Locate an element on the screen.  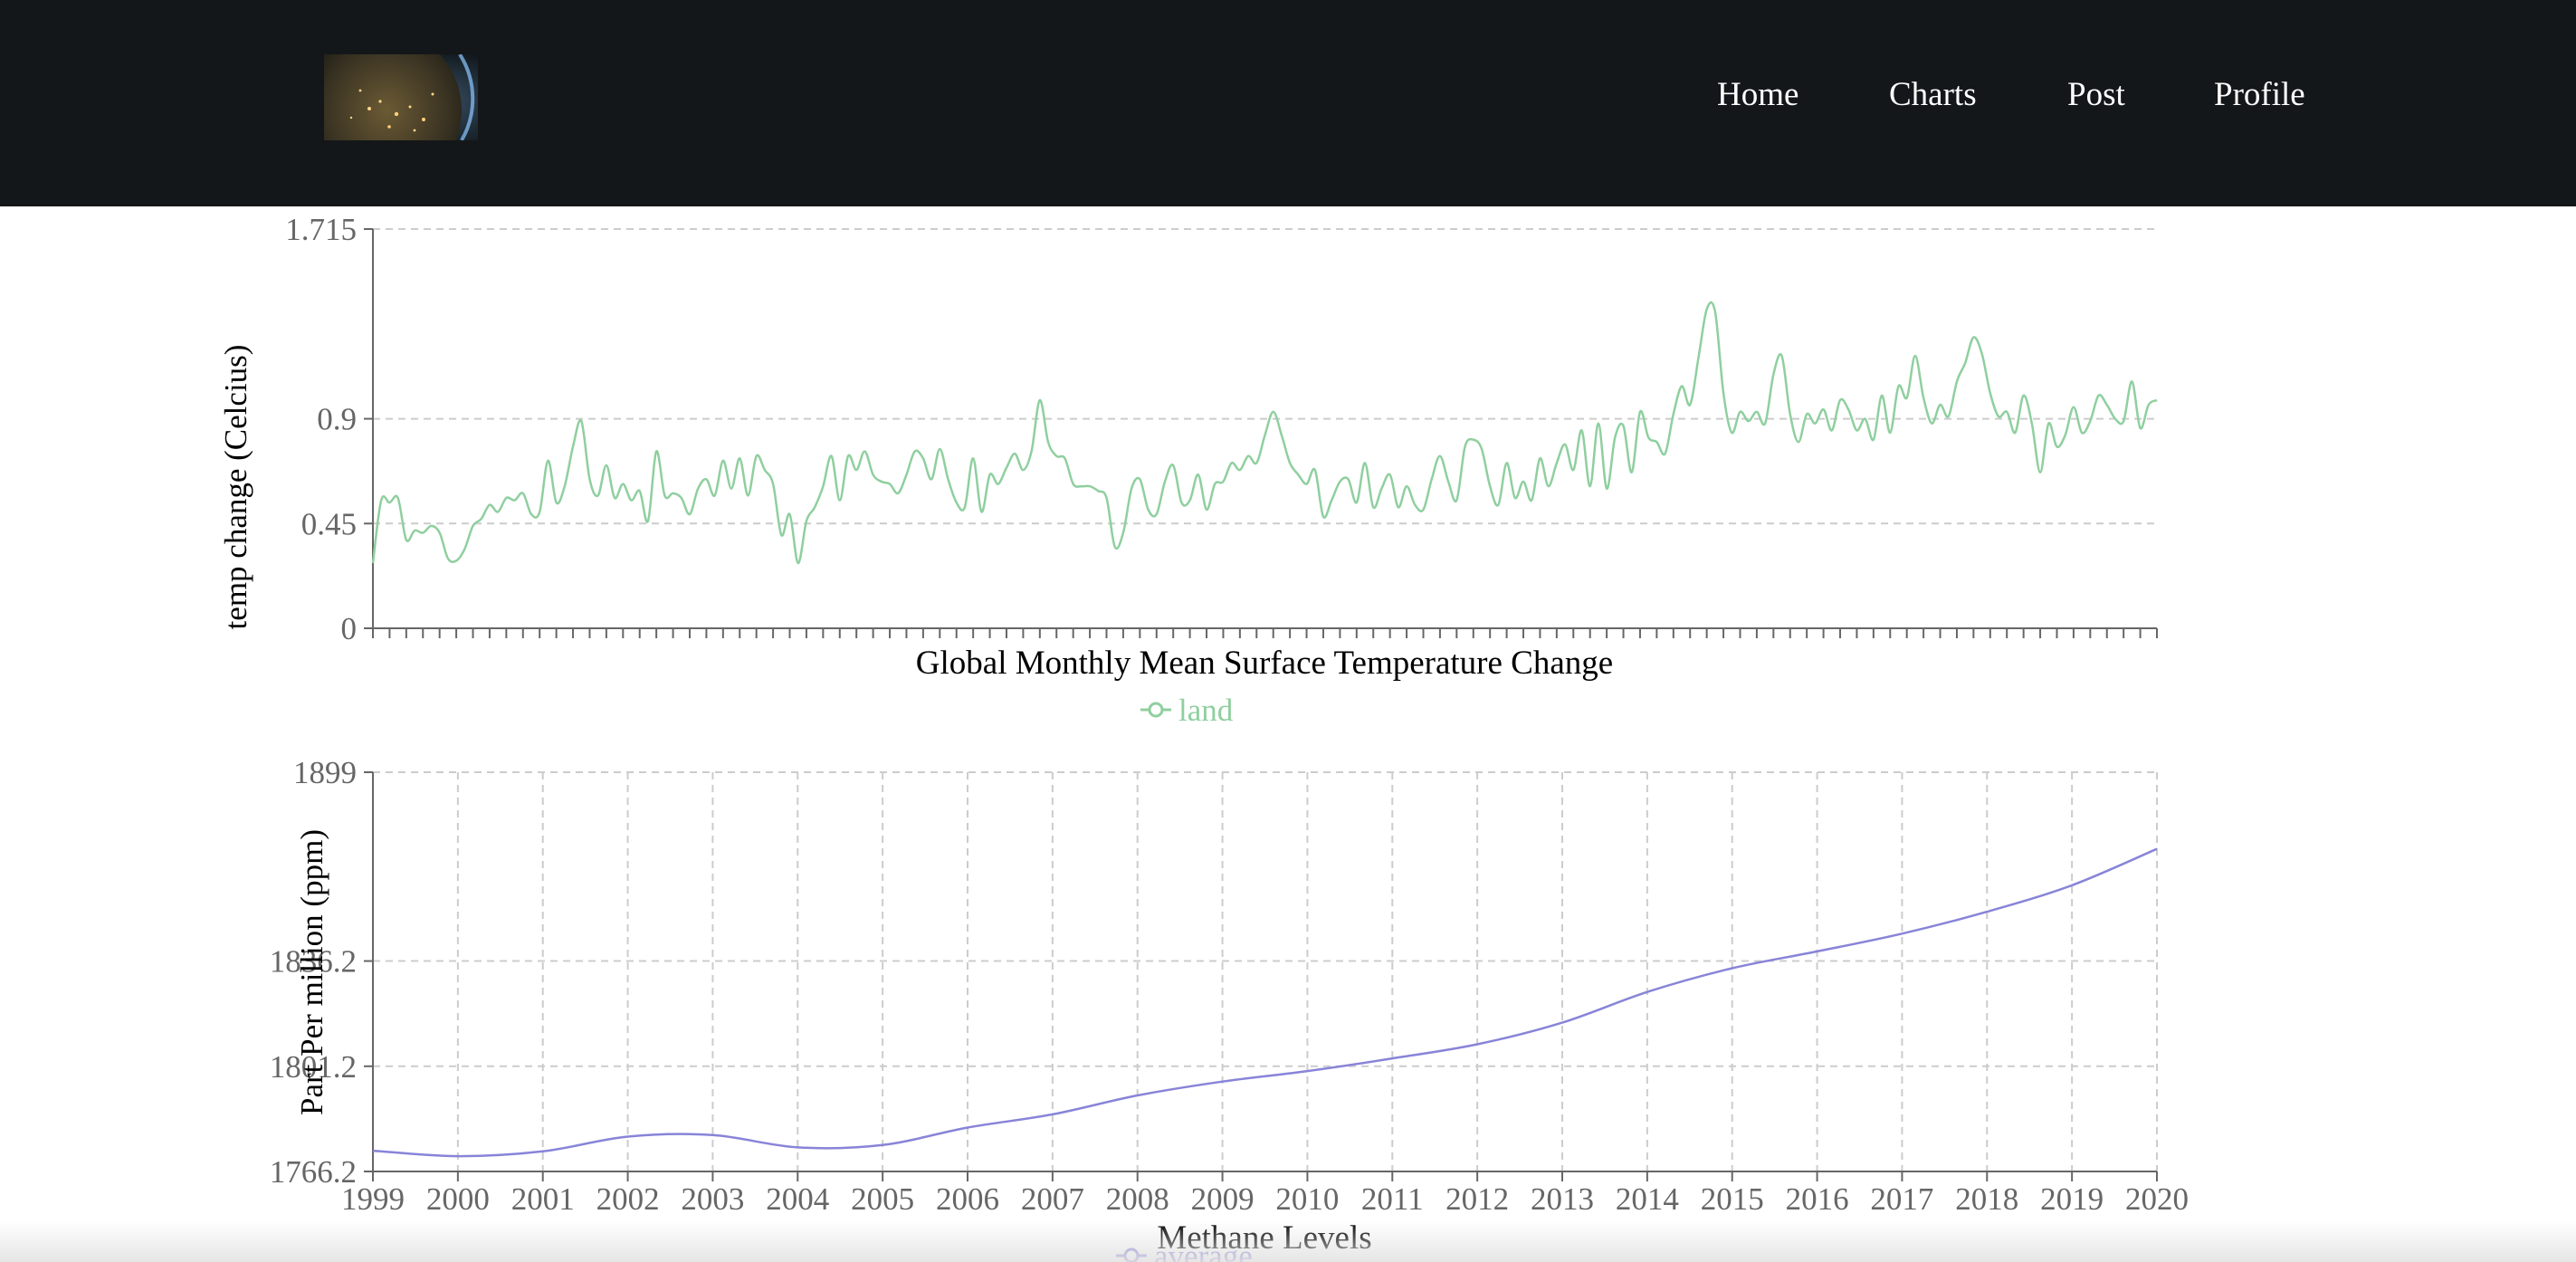
average-legend-icon is located at coordinates (1131, 1255).